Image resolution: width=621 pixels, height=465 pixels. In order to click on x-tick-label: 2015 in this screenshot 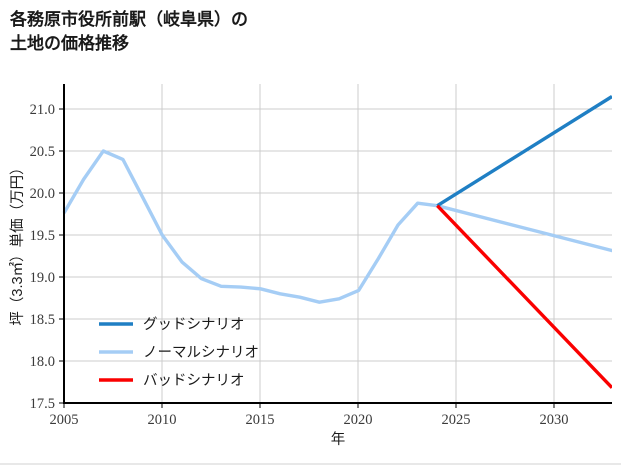, I will do `click(260, 420)`.